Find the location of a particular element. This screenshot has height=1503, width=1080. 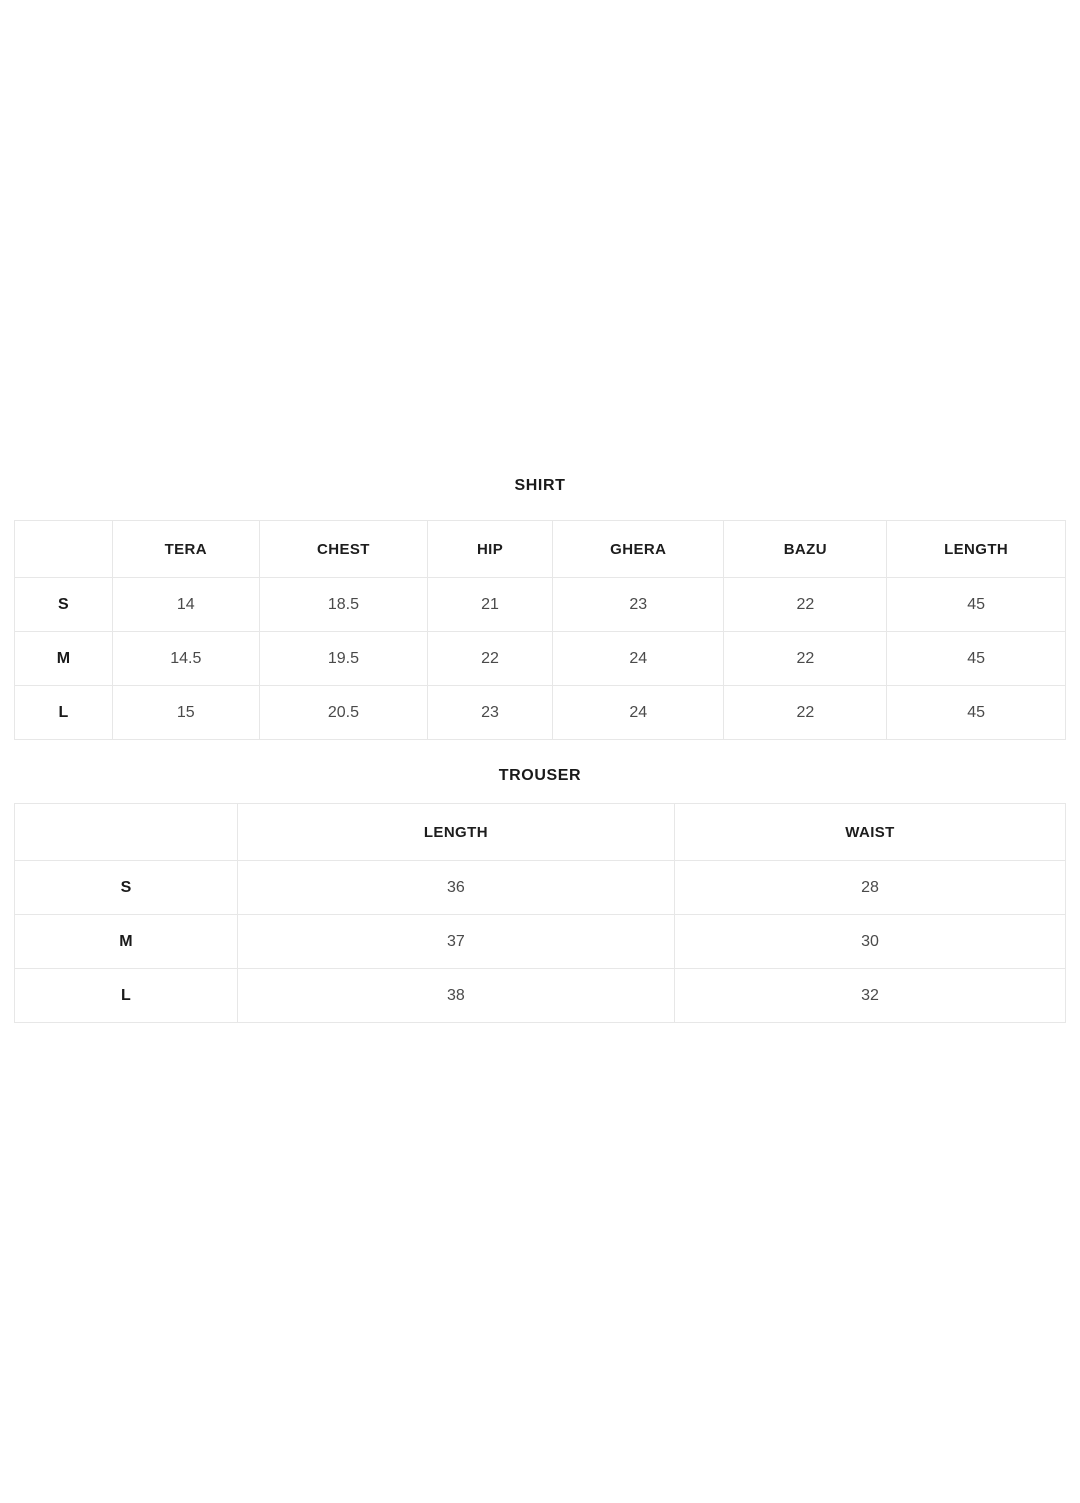

trouser-size-table: LENGTH WAIST S 36 28 M 37 30 L 38 32 is located at coordinates (540, 913).